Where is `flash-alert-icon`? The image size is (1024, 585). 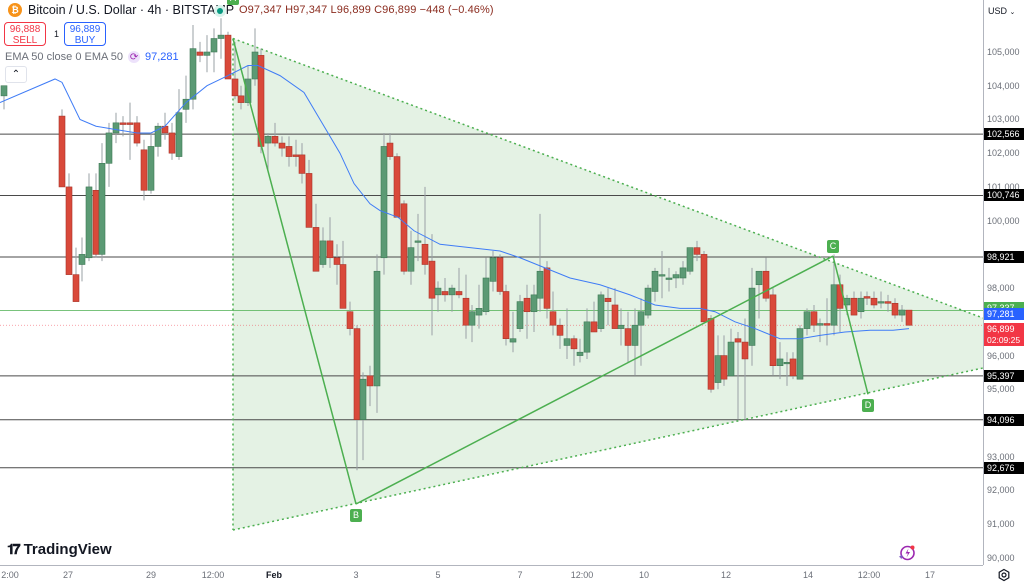 flash-alert-icon is located at coordinates (907, 553).